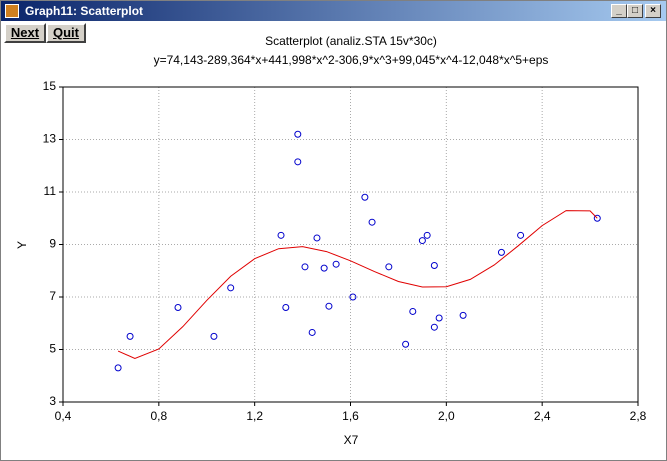 This screenshot has height=461, width=667. Describe the element at coordinates (446, 416) in the screenshot. I see `x-tick-label: 2,0` at that location.